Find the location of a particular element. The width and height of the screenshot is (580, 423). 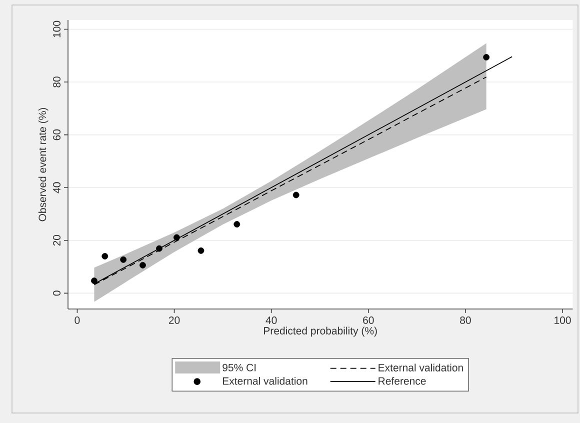

x-tick-label: 80 is located at coordinates (465, 320).